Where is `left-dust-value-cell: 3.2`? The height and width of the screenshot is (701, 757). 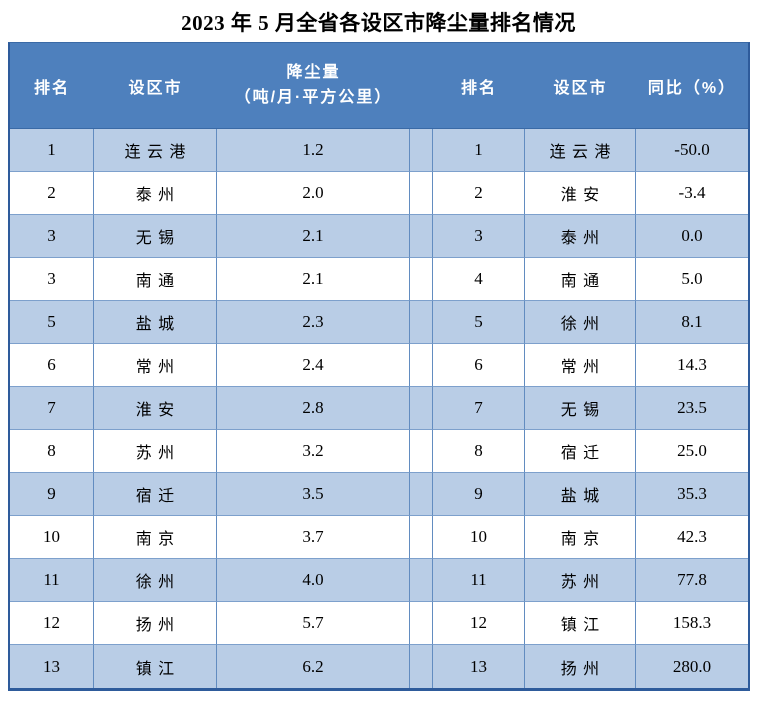 left-dust-value-cell: 3.2 is located at coordinates (313, 451).